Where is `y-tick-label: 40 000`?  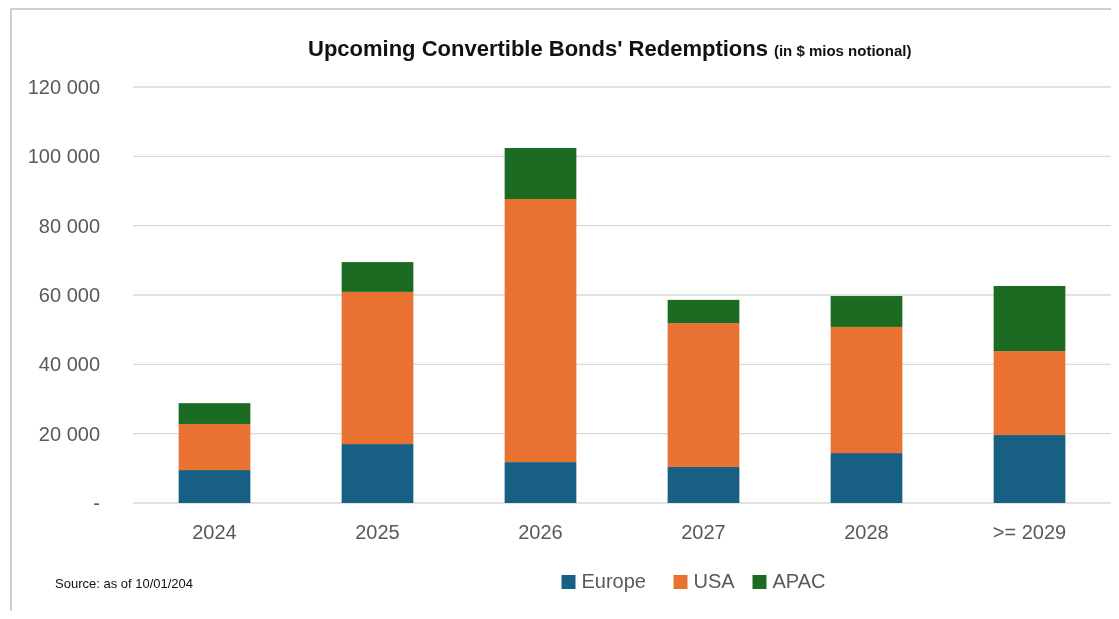
y-tick-label: 40 000 is located at coordinates (69, 364).